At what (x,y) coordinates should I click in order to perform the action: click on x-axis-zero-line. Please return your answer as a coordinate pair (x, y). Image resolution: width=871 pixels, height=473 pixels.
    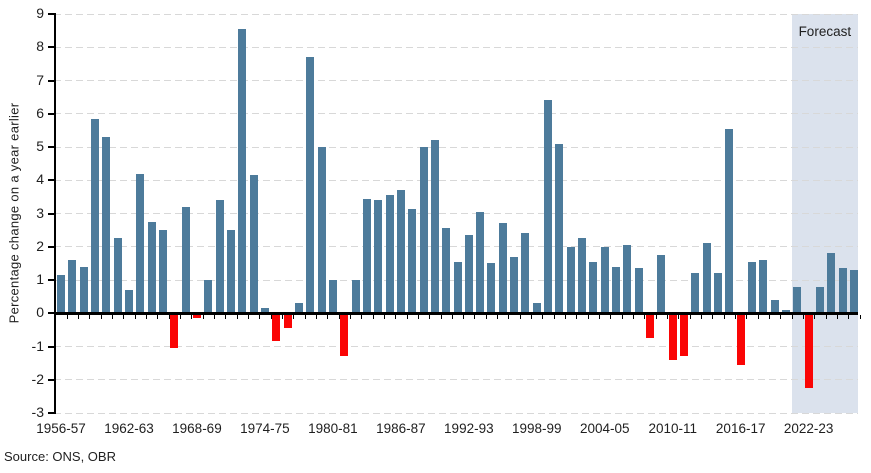
    Looking at the image, I should click on (456, 313).